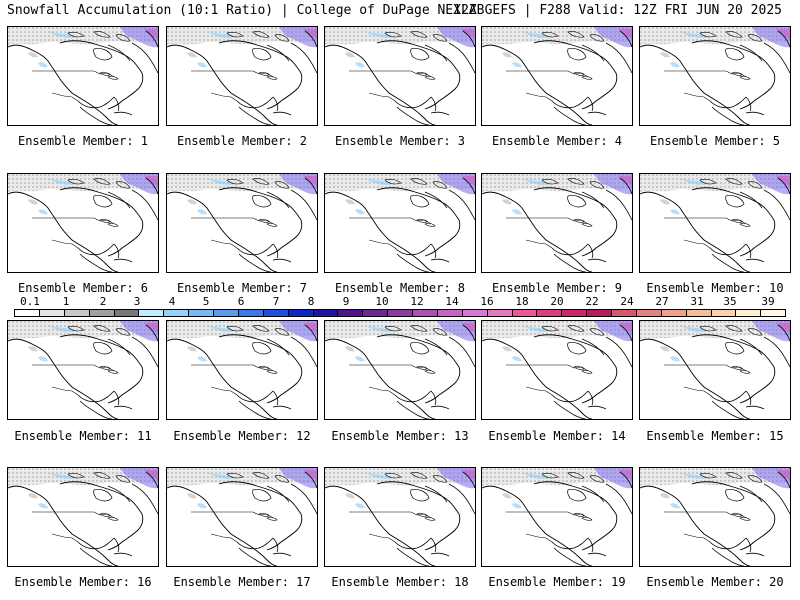 The width and height of the screenshot is (800, 600). What do you see at coordinates (83, 582) in the screenshot?
I see `ensemble-member-label: Ensemble Member: 16` at bounding box center [83, 582].